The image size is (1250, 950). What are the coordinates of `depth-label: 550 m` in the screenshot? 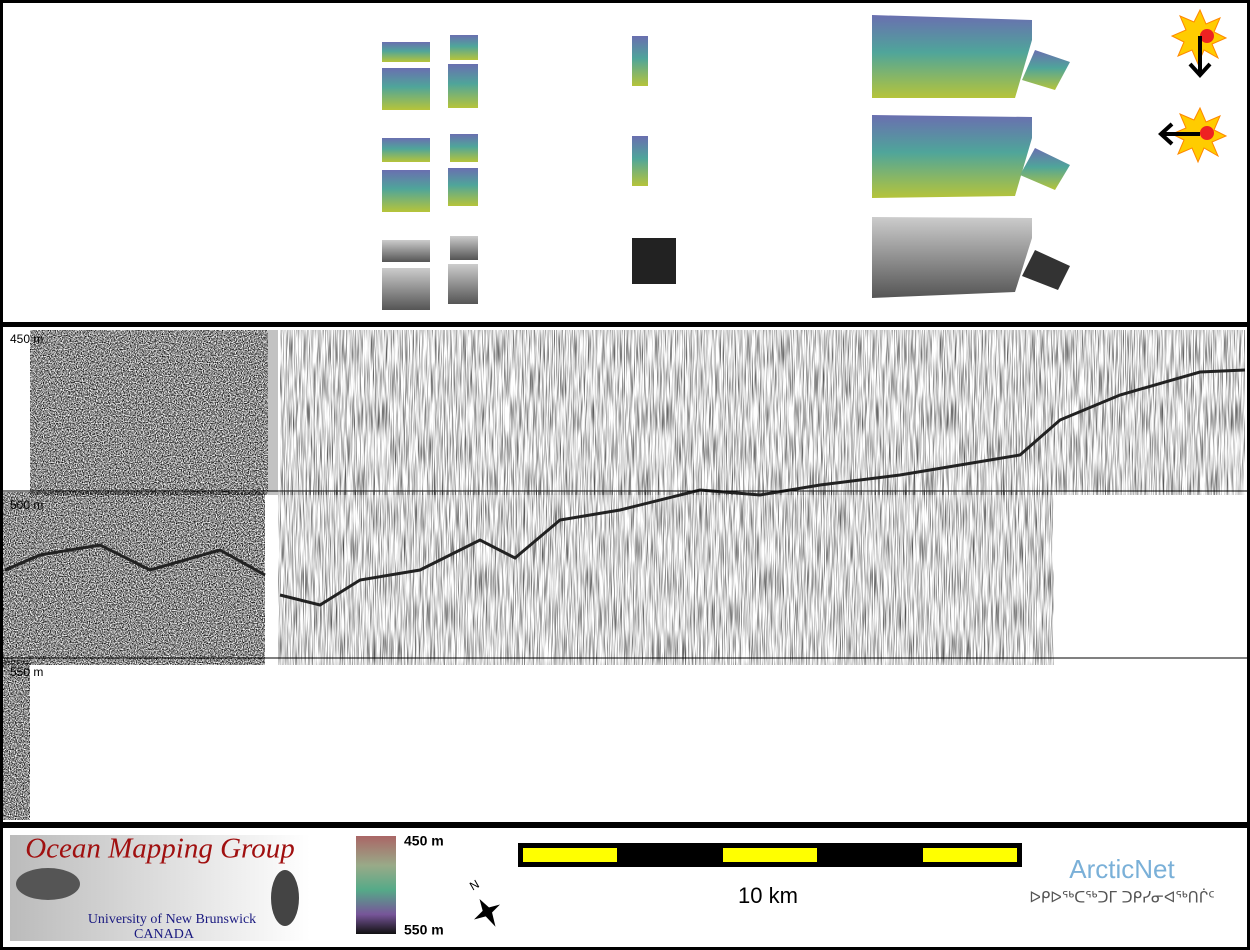 It's located at (26, 672).